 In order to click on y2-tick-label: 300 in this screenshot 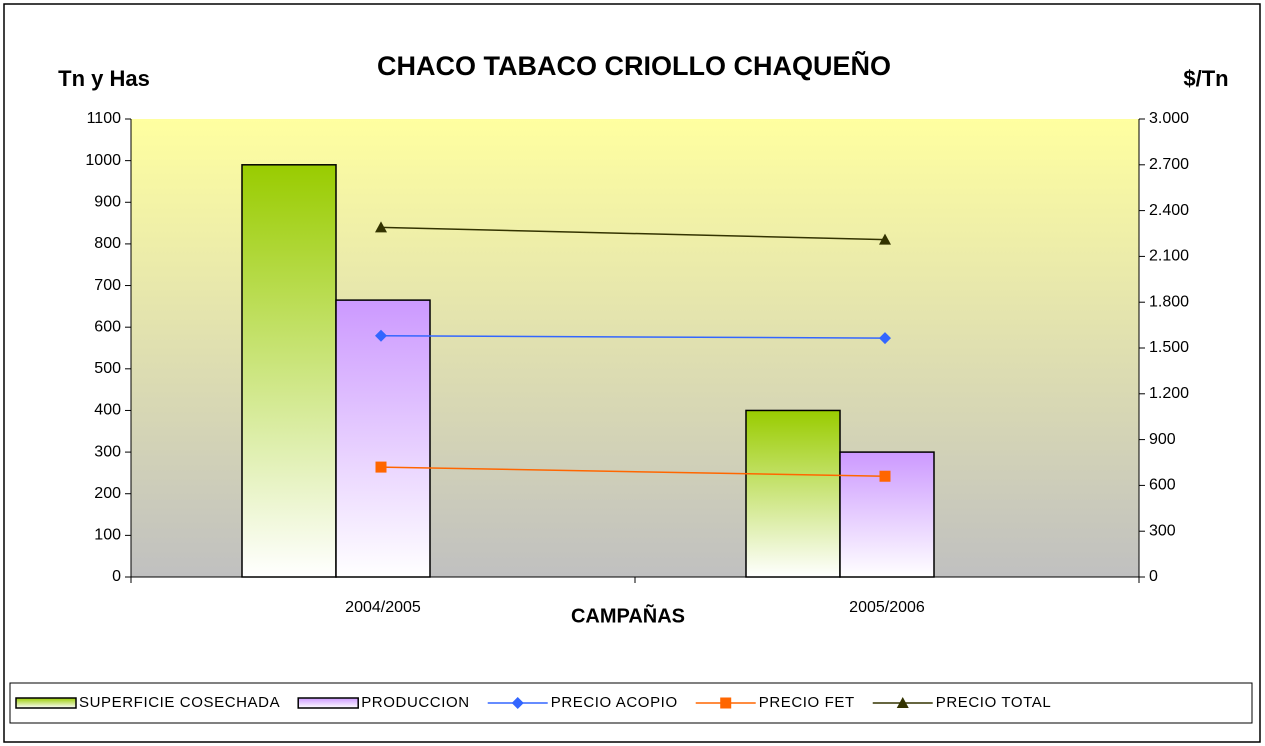, I will do `click(1162, 530)`.